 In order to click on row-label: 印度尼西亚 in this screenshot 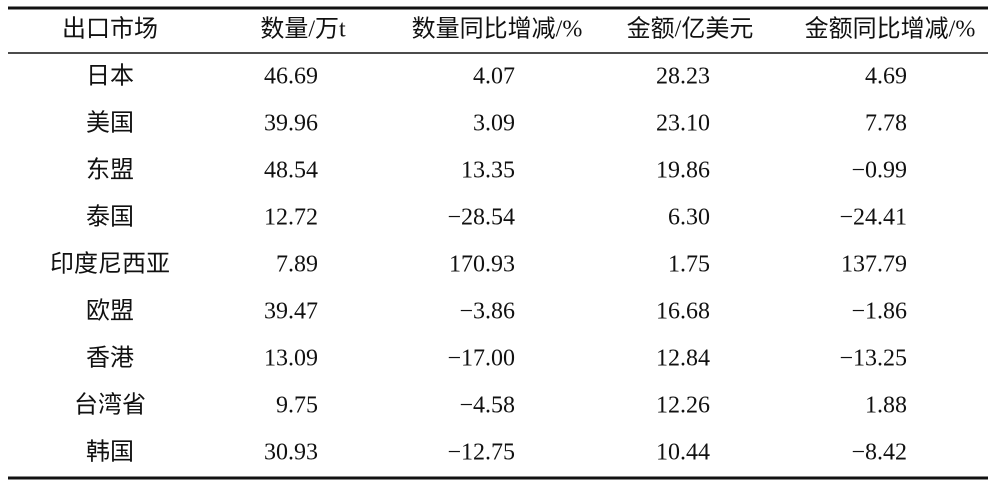, I will do `click(110, 264)`.